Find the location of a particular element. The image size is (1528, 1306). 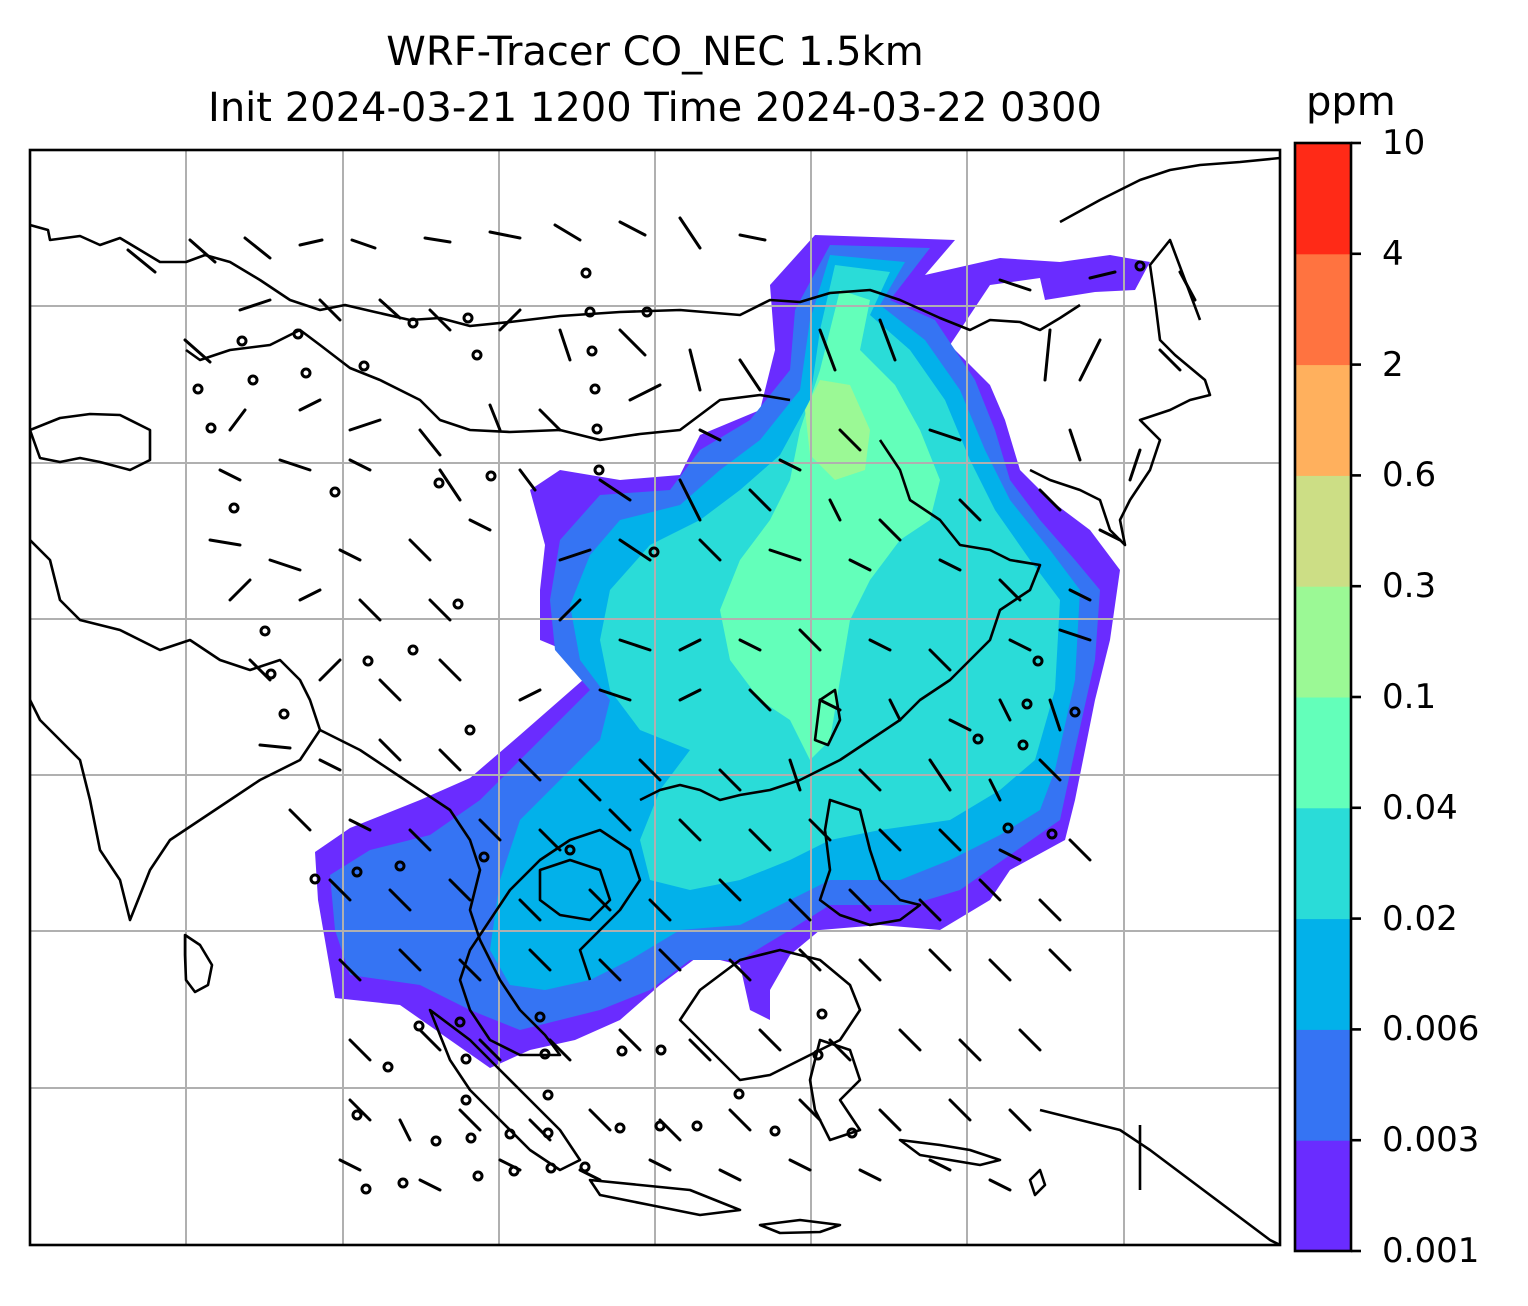

coast-east is located at coordinates (1169, 190).